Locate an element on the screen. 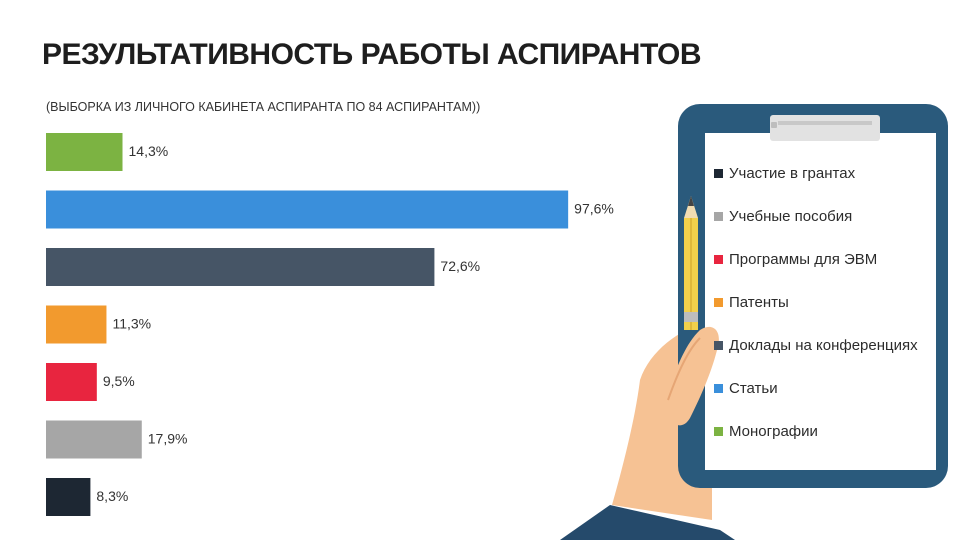 This screenshot has height=540, width=960. legend-item: Участие в грантах is located at coordinates (827, 173).